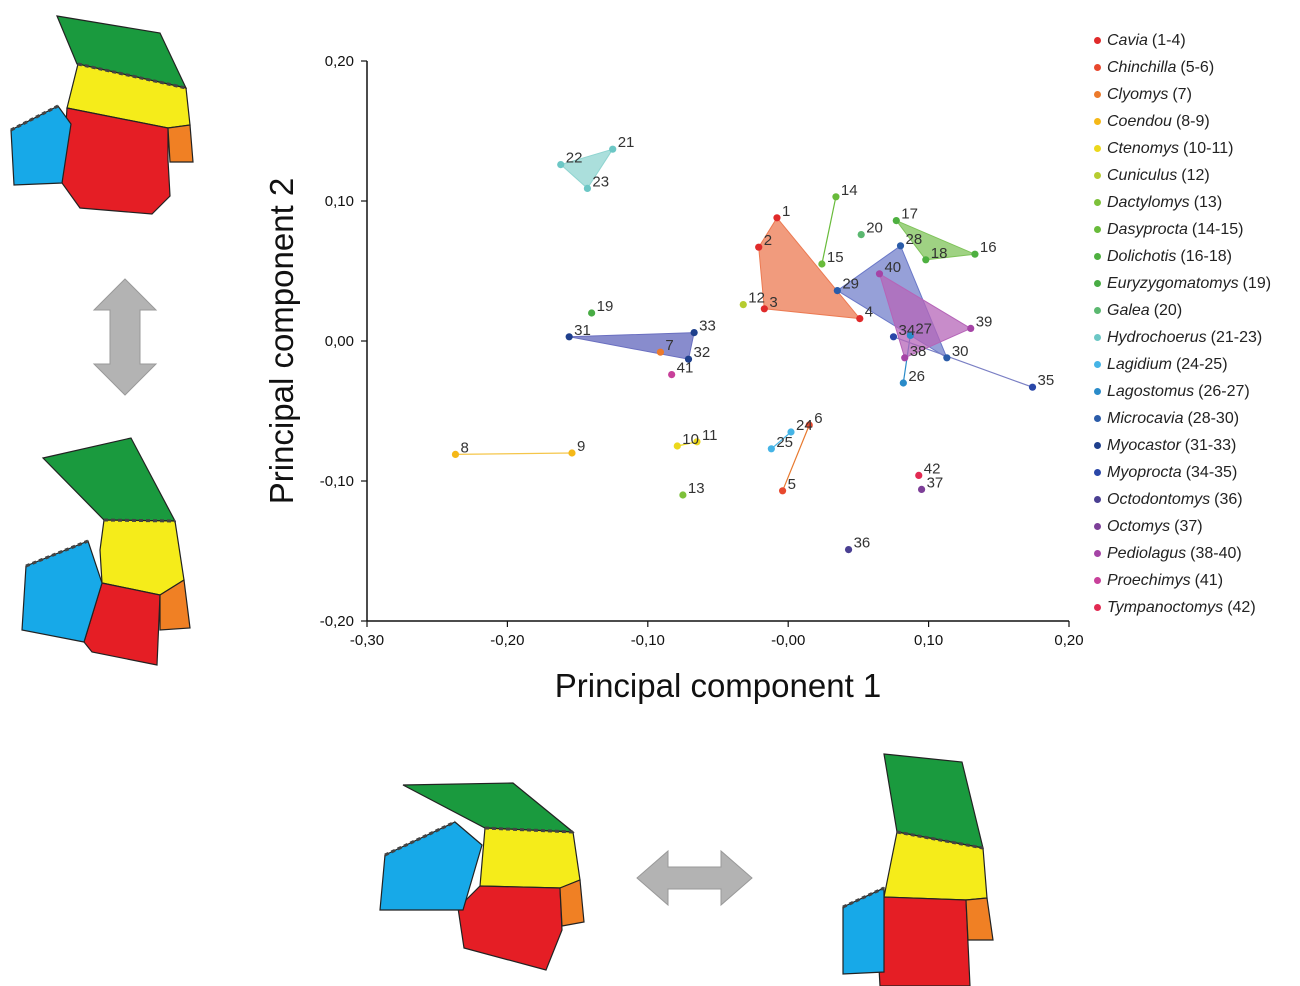  Describe the element at coordinates (1139, 526) in the screenshot. I see `legend-genus: Octomys` at that location.